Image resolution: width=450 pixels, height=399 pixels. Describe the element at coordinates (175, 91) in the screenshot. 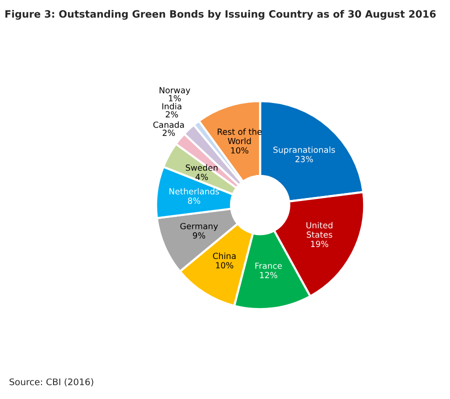

I see `slice-label: Norway` at that location.